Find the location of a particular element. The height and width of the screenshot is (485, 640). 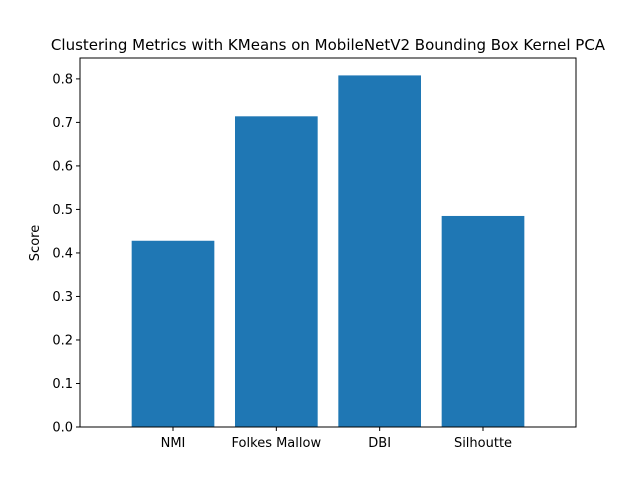

y-tick-label: 0.4 is located at coordinates (62, 253).